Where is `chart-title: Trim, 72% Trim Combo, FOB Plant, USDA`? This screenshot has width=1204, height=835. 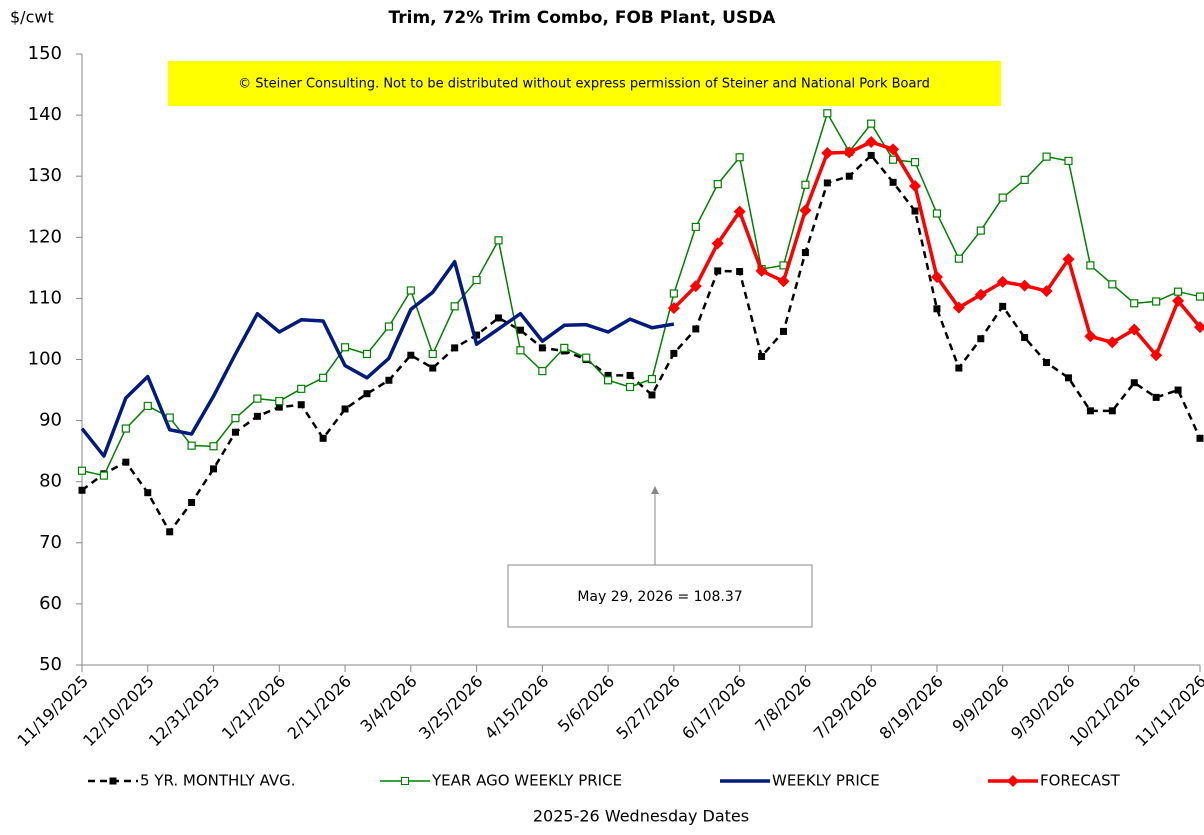
chart-title: Trim, 72% Trim Combo, FOB Plant, USDA is located at coordinates (583, 18).